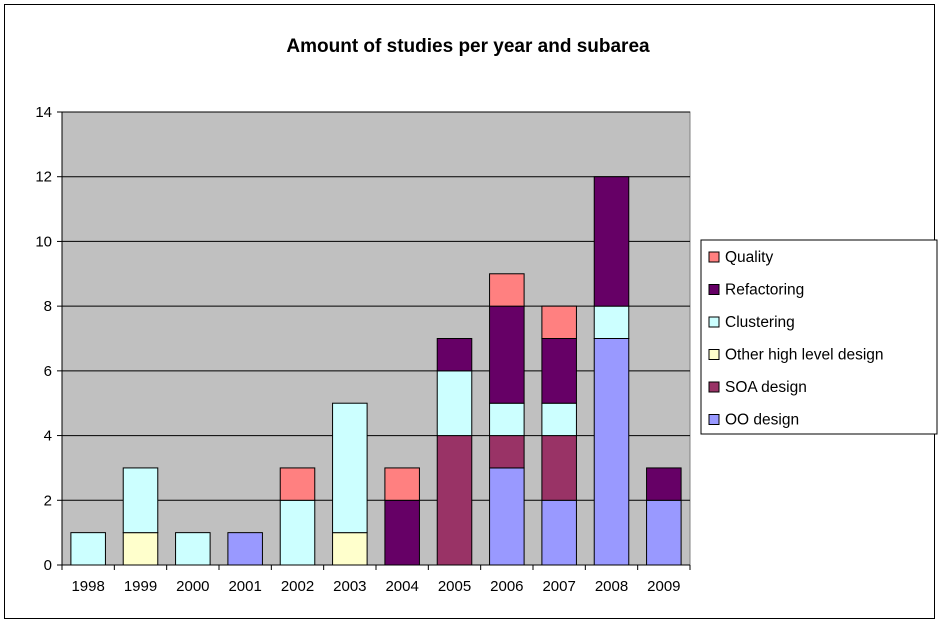 This screenshot has width=941, height=624. What do you see at coordinates (454, 586) in the screenshot?
I see `x-tick-label: 2005` at bounding box center [454, 586].